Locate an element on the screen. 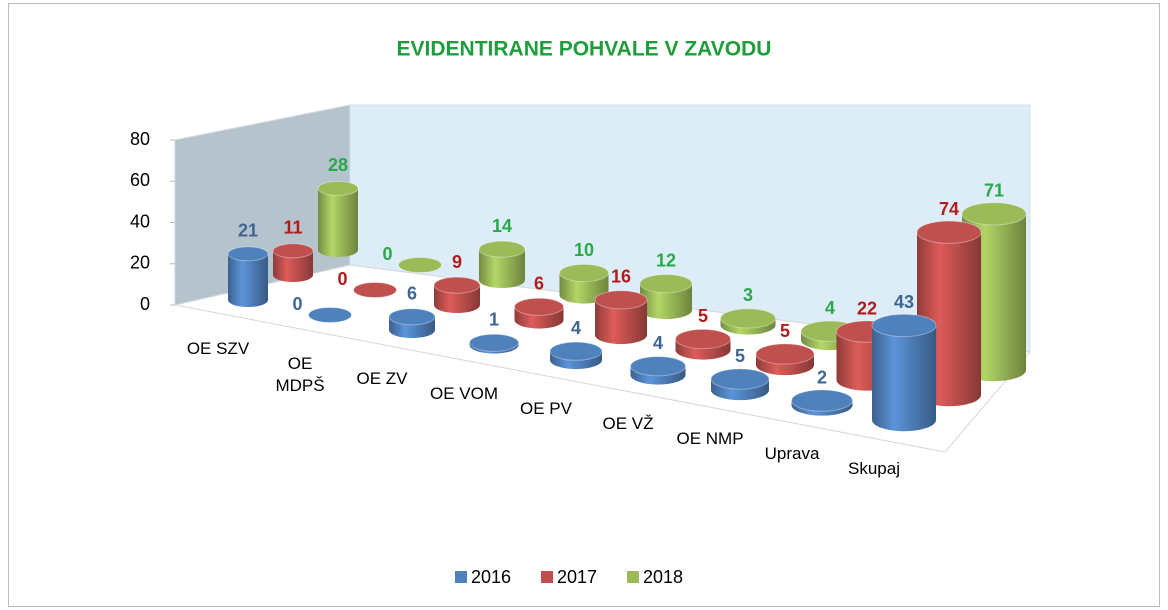 Image resolution: width=1168 pixels, height=610 pixels. x-tick-label: OE NMP is located at coordinates (710, 438).